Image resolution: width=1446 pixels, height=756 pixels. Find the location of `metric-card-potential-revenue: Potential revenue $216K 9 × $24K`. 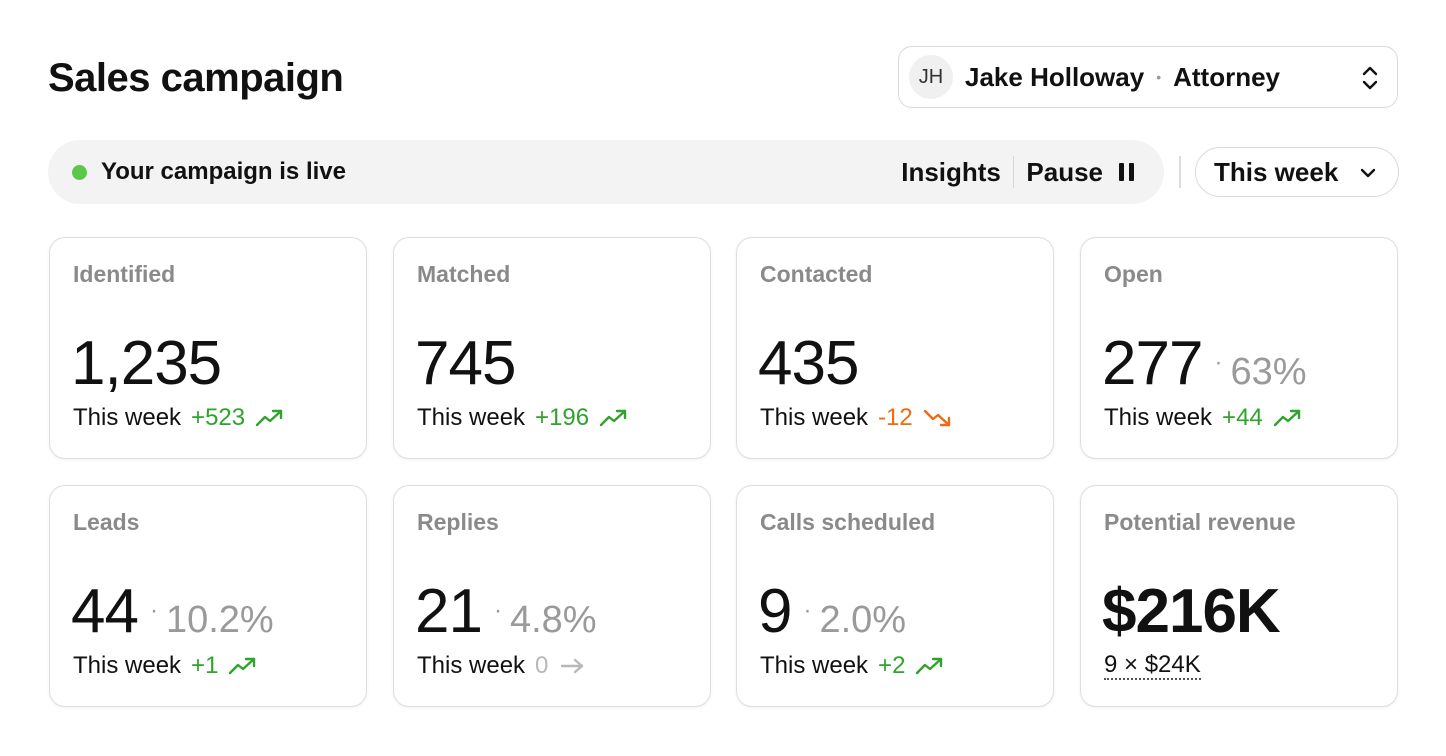

metric-card-potential-revenue: Potential revenue $216K 9 × $24K is located at coordinates (1239, 596).